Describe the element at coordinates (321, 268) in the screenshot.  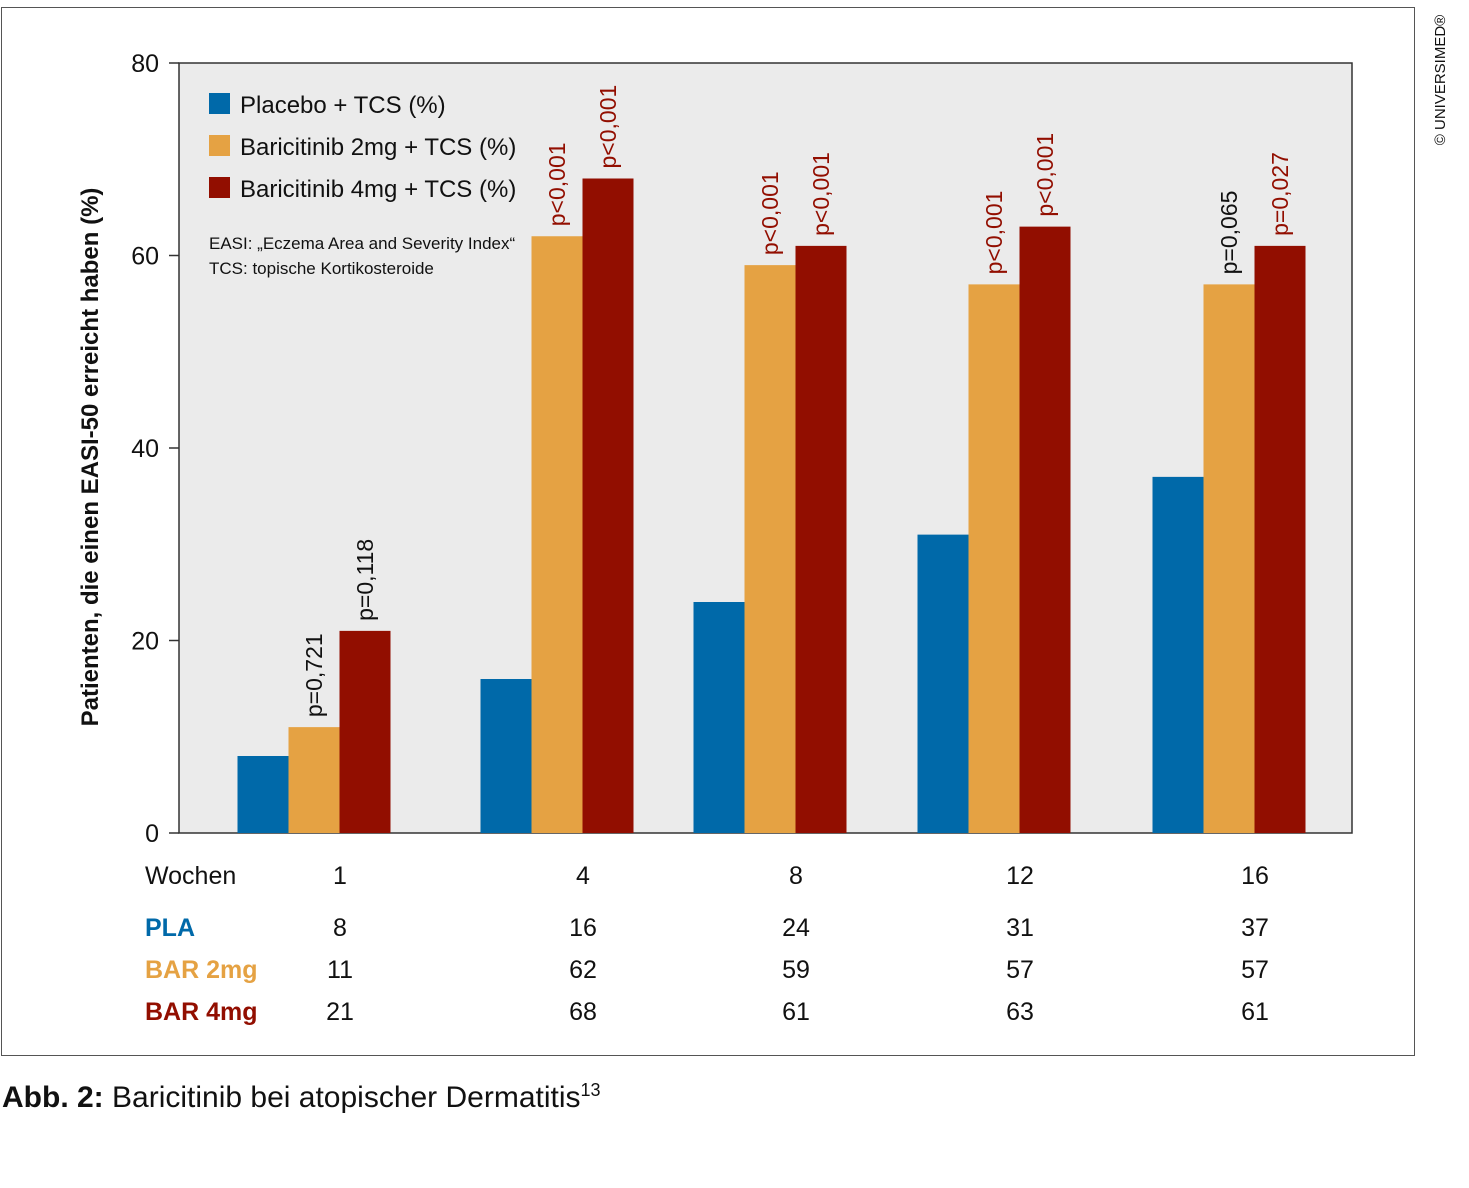
I see `abbreviation-note: TCS: topische Kortikosteroide` at that location.